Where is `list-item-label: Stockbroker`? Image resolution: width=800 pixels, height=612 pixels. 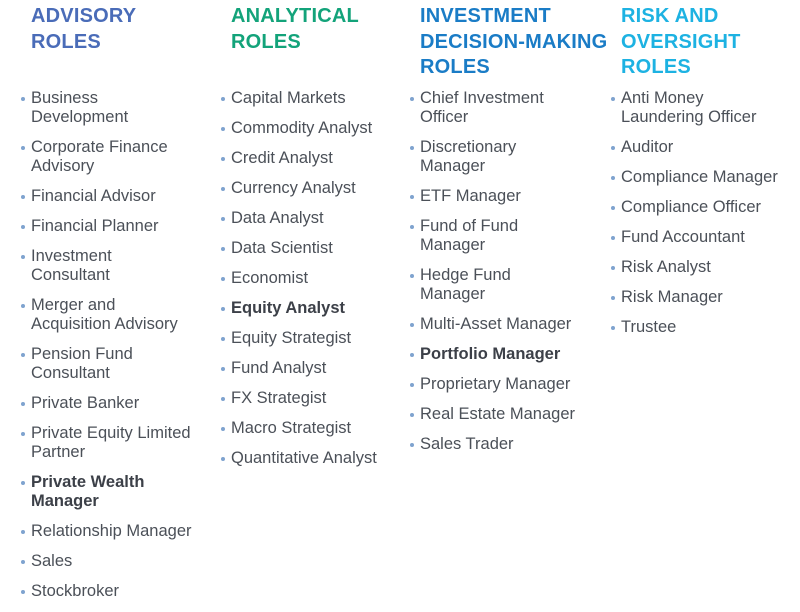 list-item-label: Stockbroker is located at coordinates (75, 591).